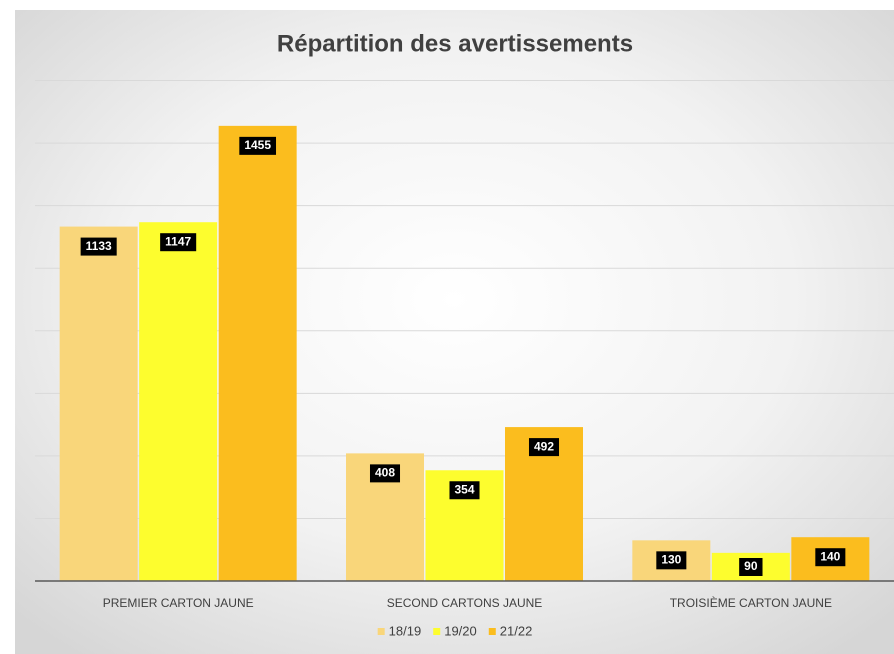 Image resolution: width=894 pixels, height=654 pixels. I want to click on chart-title: Répartition des avertissements, so click(455, 43).